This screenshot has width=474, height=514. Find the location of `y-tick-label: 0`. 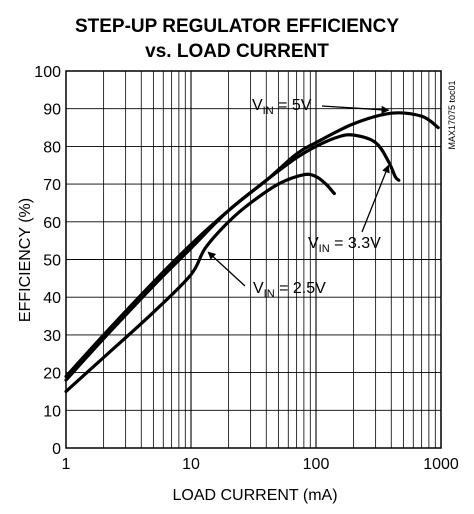

y-tick-label: 0 is located at coordinates (56, 449).